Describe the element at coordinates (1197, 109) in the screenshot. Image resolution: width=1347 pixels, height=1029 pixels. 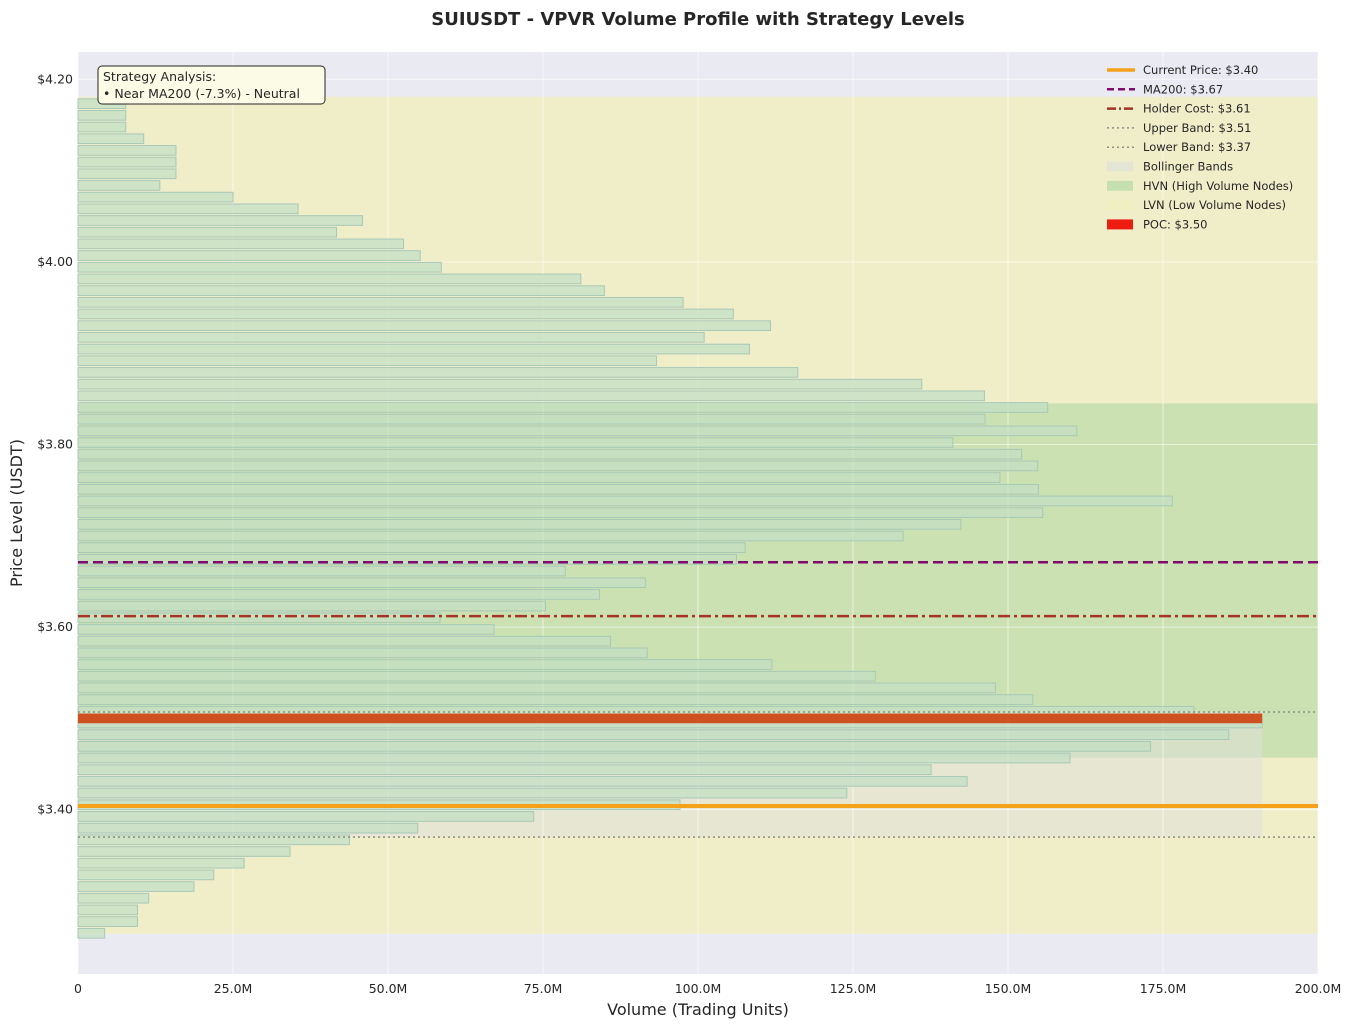
I see `legend-label: Holder Cost: $3.61` at that location.